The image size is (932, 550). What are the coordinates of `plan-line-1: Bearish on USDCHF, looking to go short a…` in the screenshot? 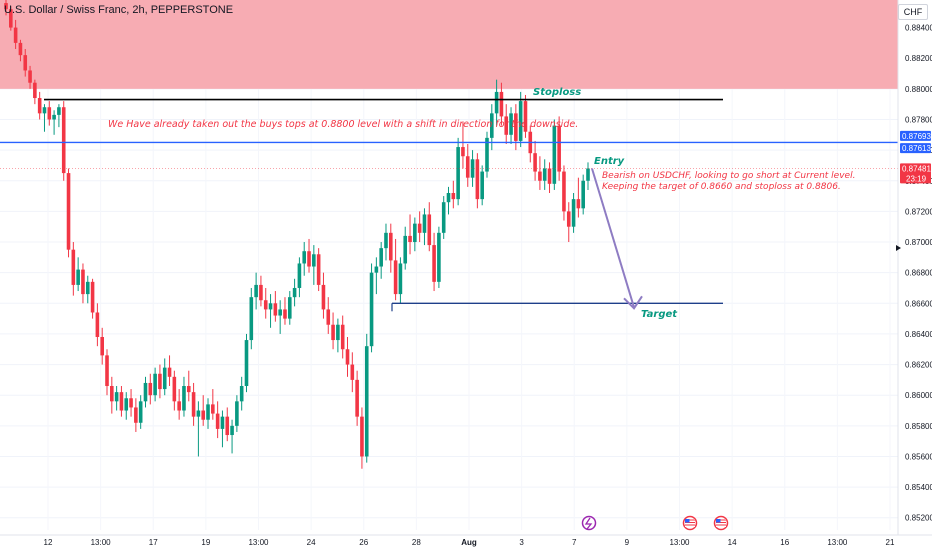 It's located at (728, 176).